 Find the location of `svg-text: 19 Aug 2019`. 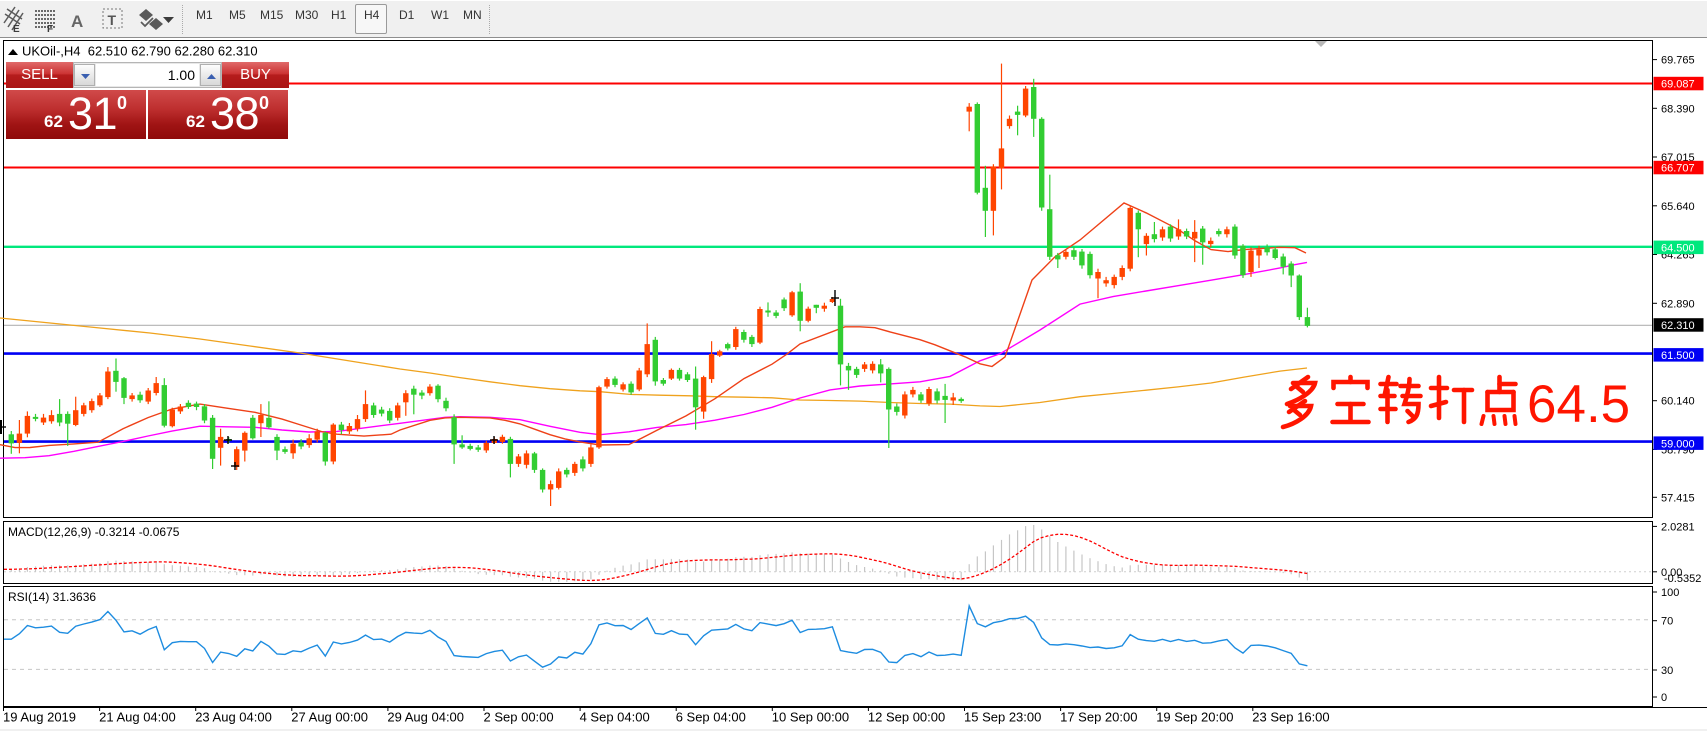

svg-text: 19 Aug 2019 is located at coordinates (39, 717).